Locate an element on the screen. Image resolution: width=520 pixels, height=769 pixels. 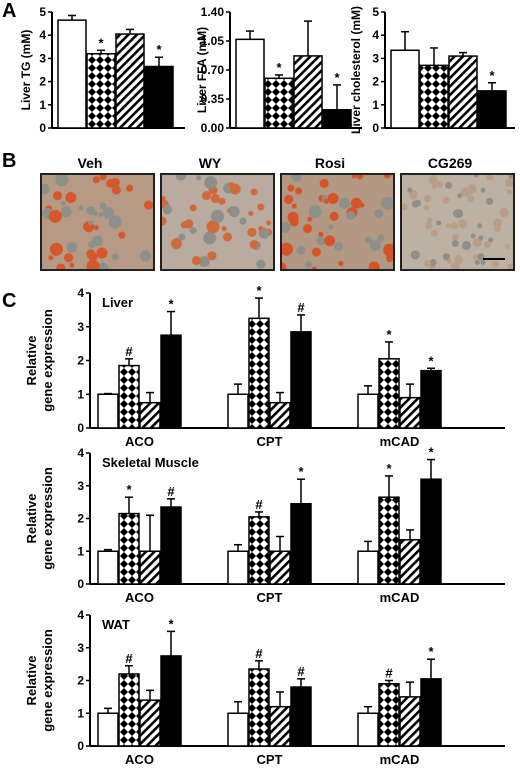
liver-cholesterol-diamond-bar is located at coordinates (434, 96).